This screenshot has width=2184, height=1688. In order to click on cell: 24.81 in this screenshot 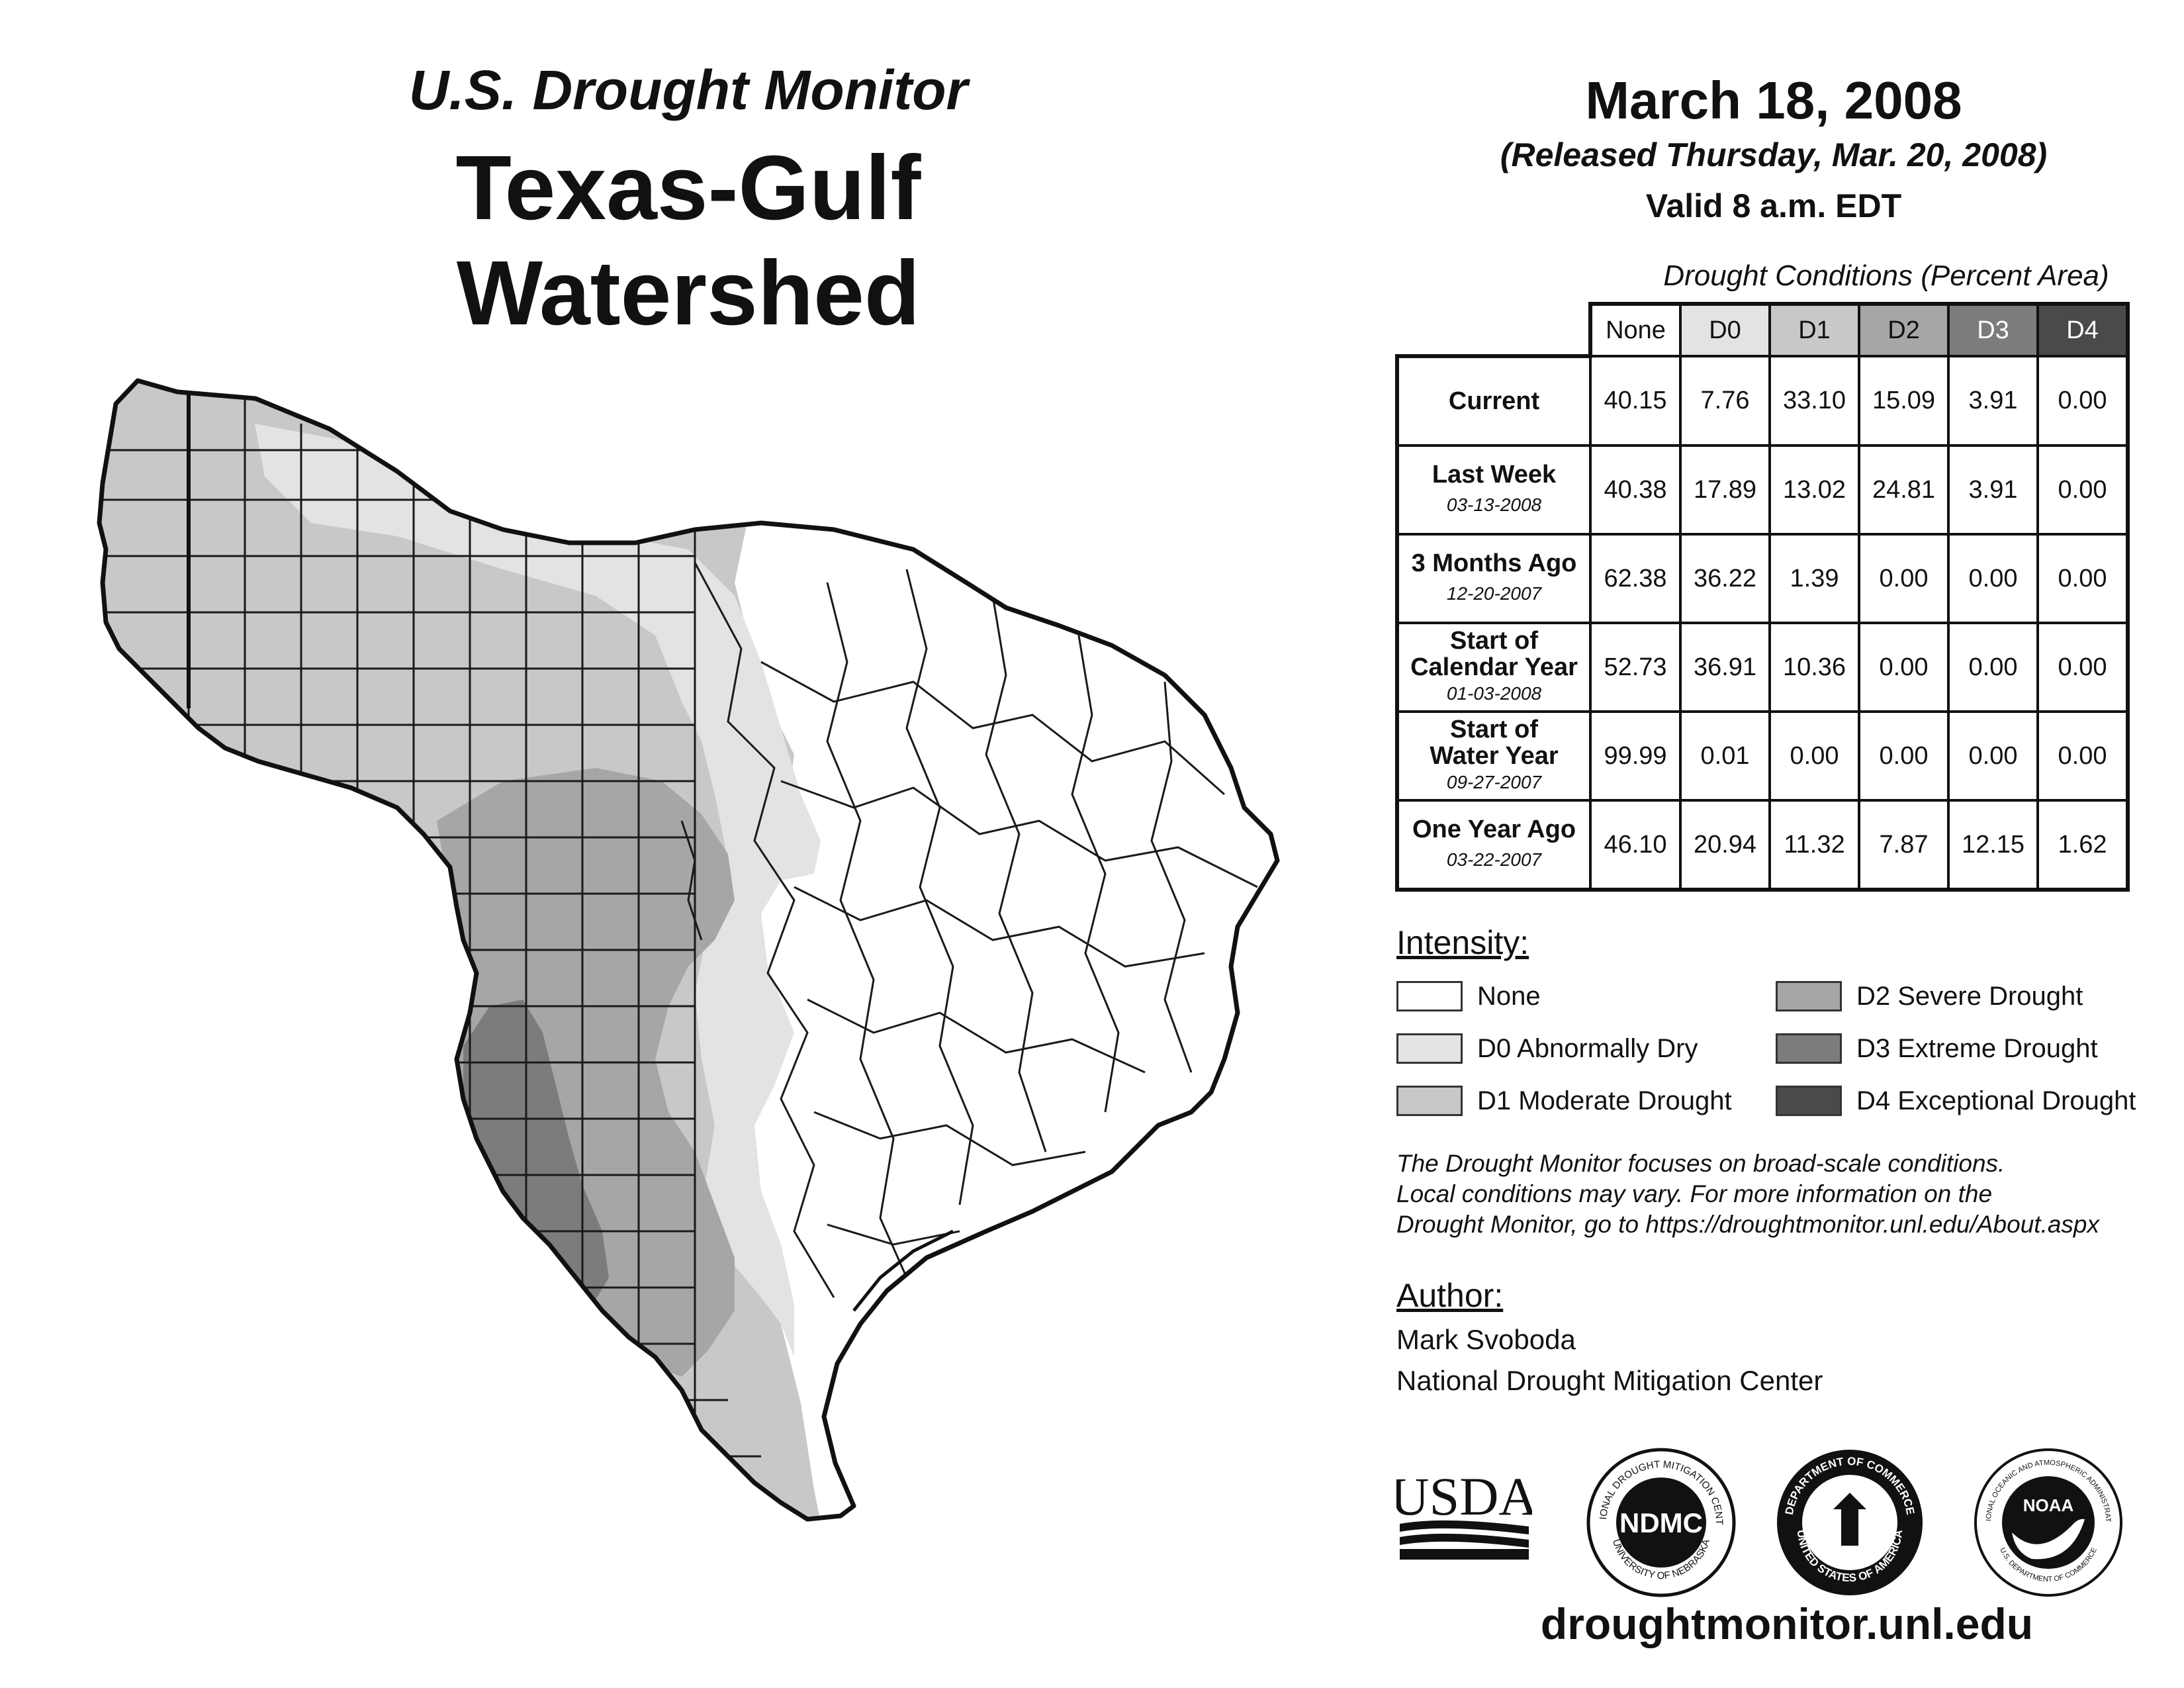, I will do `click(1904, 490)`.